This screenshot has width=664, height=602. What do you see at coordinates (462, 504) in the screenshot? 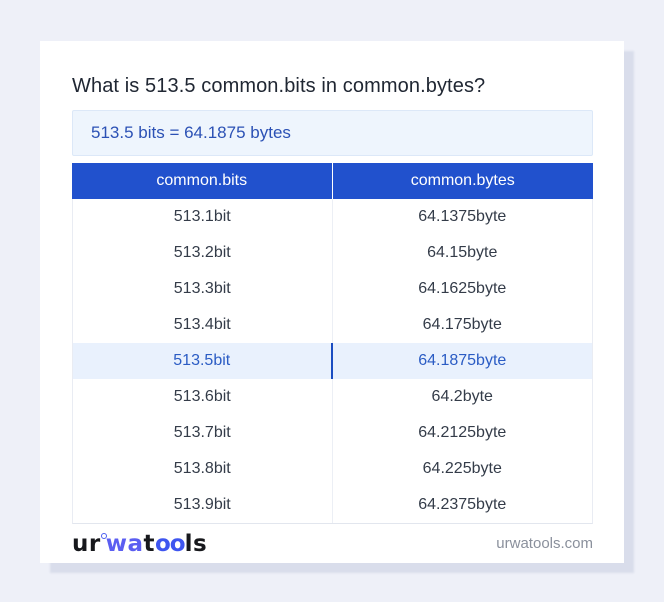
I see `bytes-cell: 64.2375byte` at bounding box center [462, 504].